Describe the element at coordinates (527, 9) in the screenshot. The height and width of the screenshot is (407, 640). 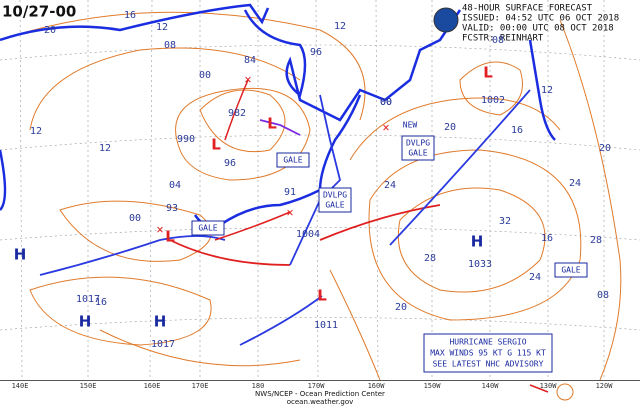
I see `header-line: 48-HOUR SURFACE FORECAST` at that location.